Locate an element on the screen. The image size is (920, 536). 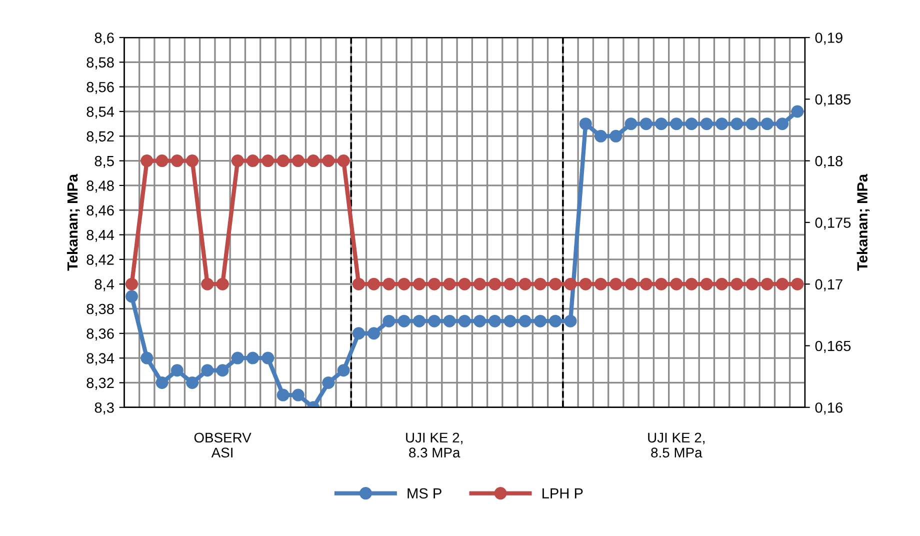
x-tick-label: UJI KE 2, 8.3 MPa is located at coordinates (434, 445).